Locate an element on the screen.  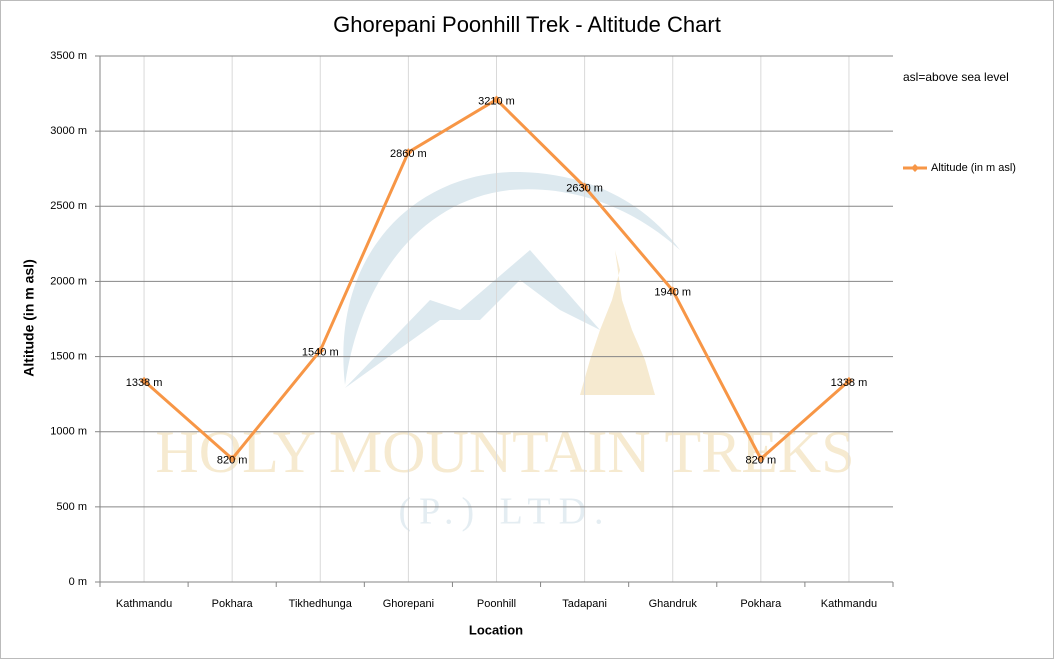
annotation: asl=above sea level is located at coordinates (956, 77).